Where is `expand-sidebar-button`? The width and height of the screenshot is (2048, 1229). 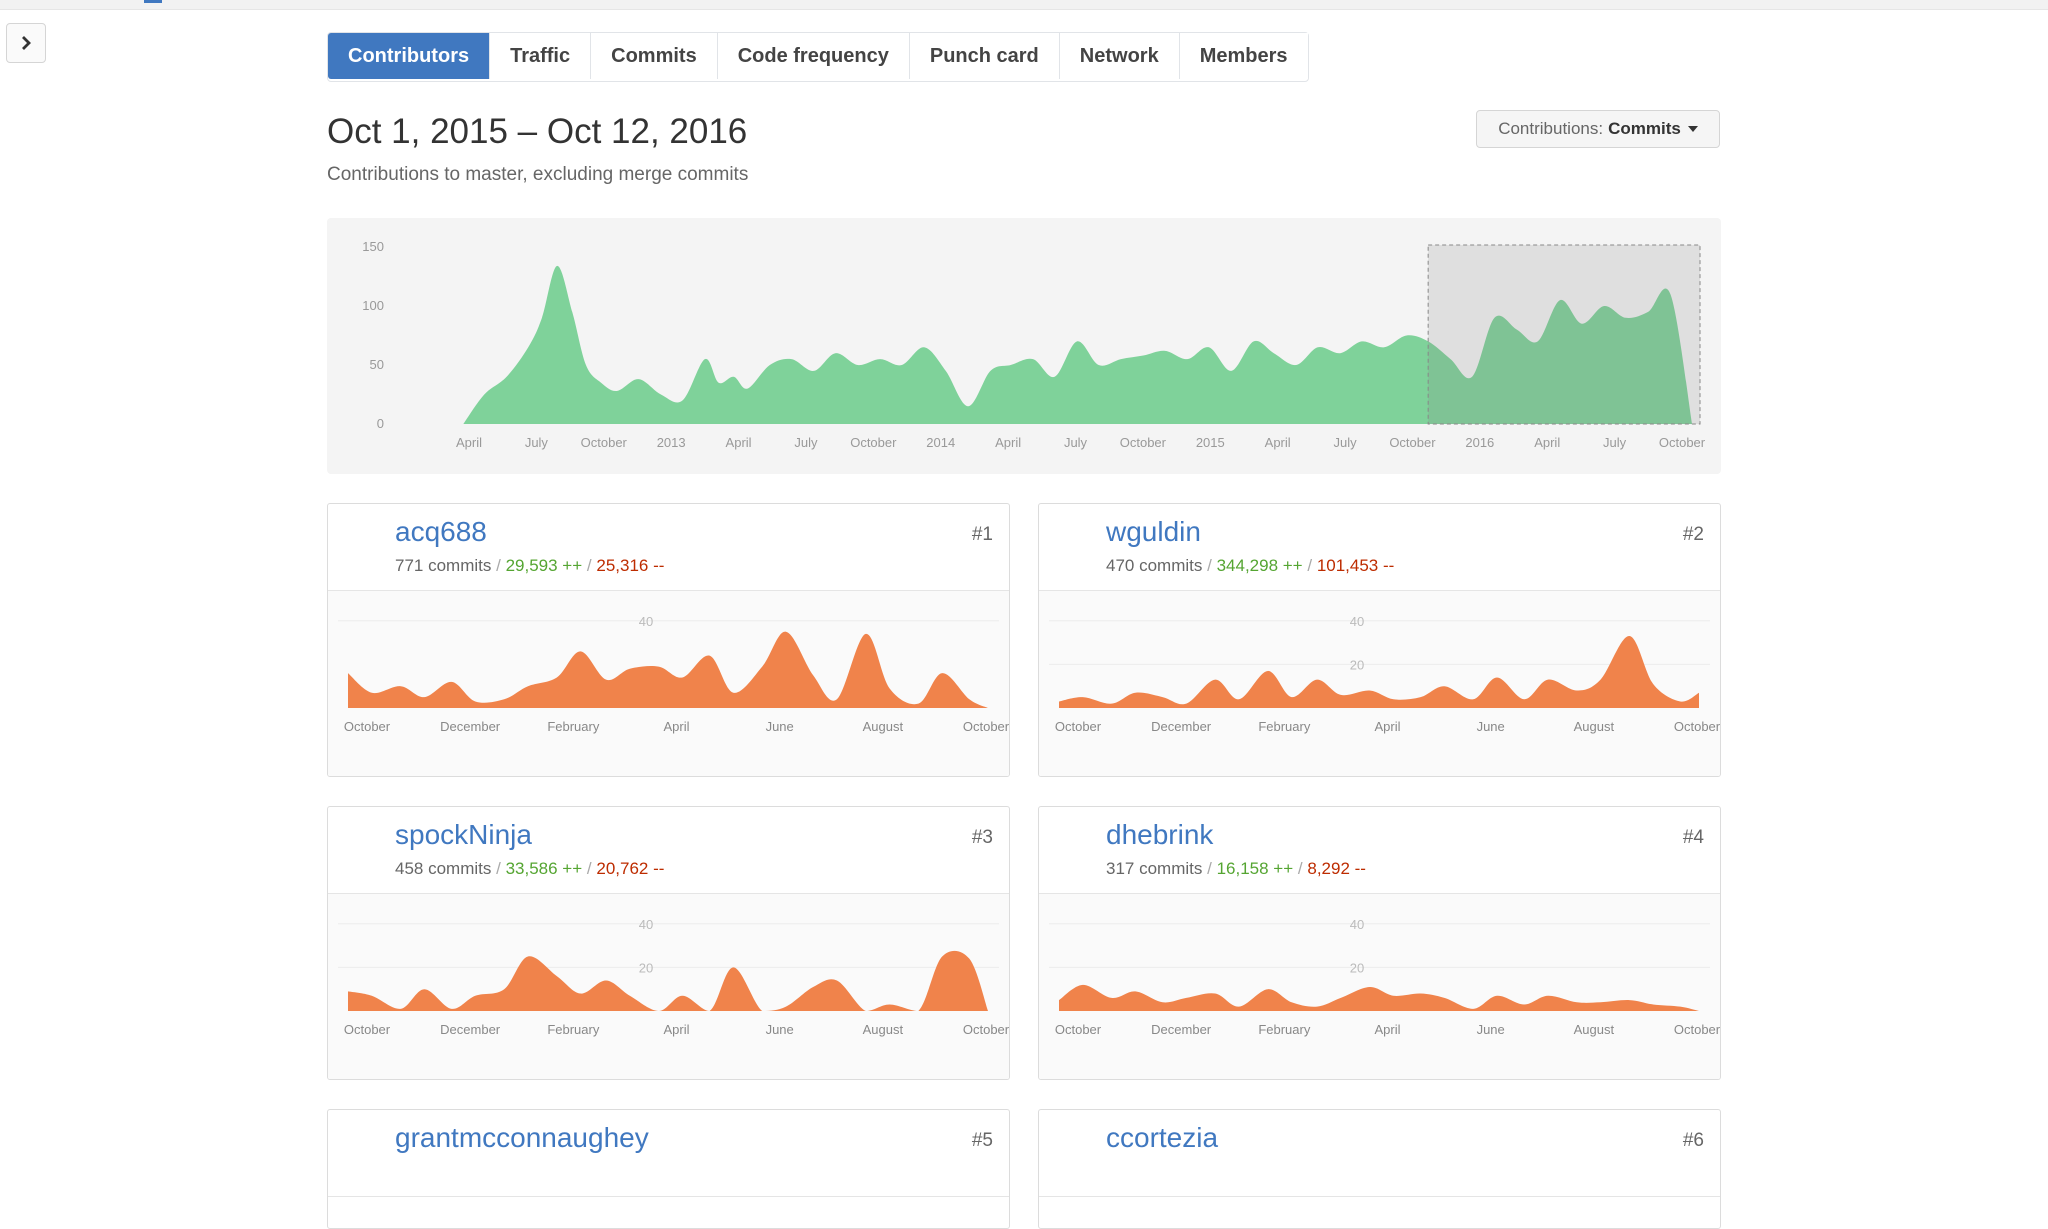 expand-sidebar-button is located at coordinates (26, 43).